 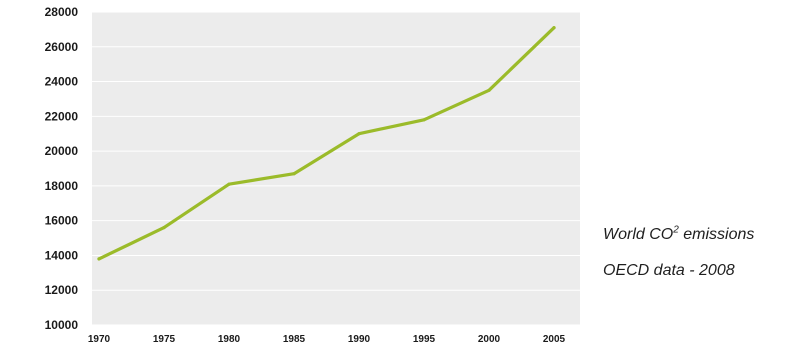 I want to click on data-point-1990, so click(x=359, y=134).